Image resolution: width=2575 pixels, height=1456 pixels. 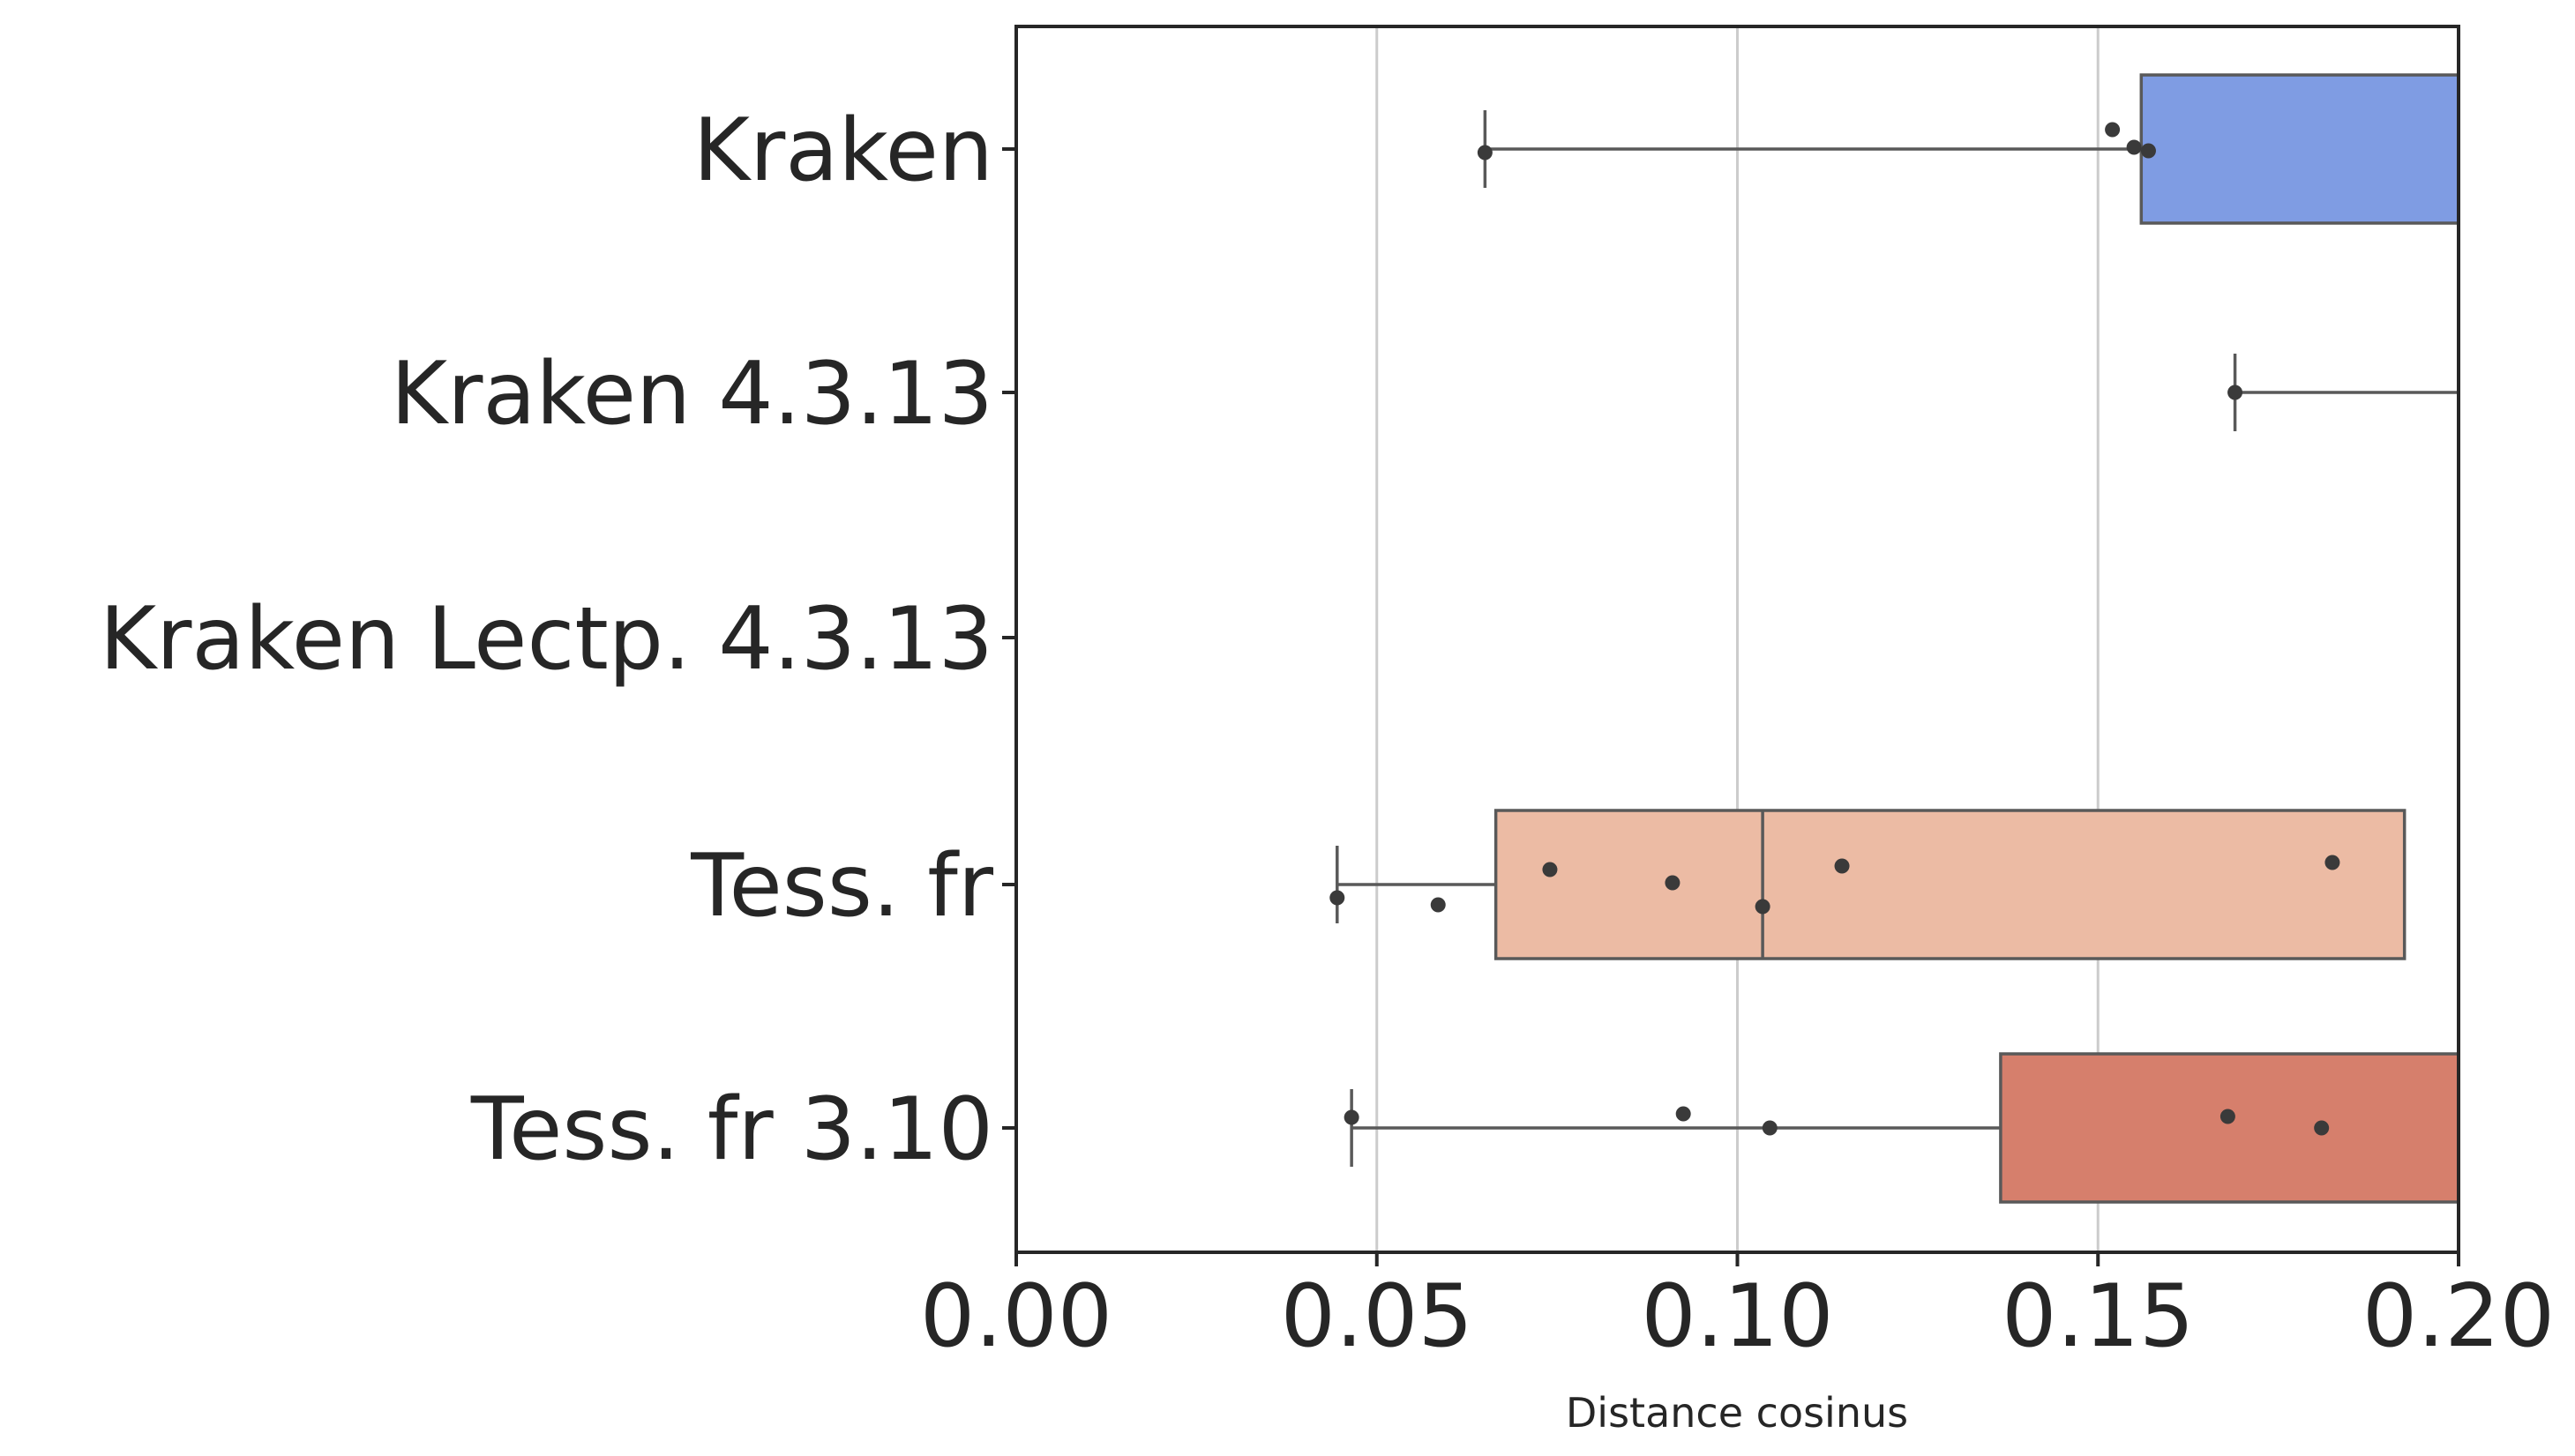 What do you see at coordinates (841, 886) in the screenshot?
I see `y-tick-label: Tess. fr` at bounding box center [841, 886].